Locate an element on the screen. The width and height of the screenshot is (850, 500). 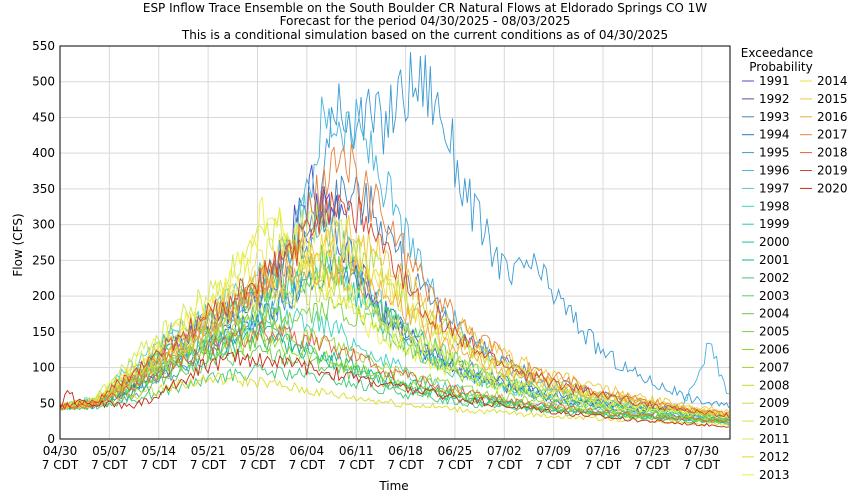
series-line-2012 is located at coordinates (394, 399).